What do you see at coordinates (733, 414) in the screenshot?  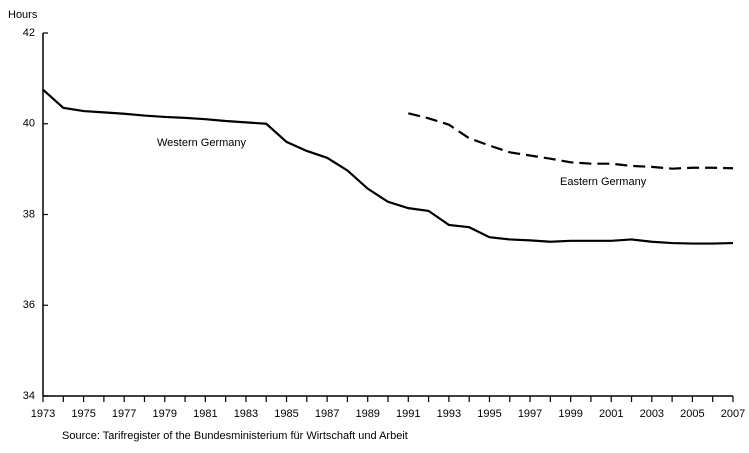 I see `x-tick-label: 2007` at bounding box center [733, 414].